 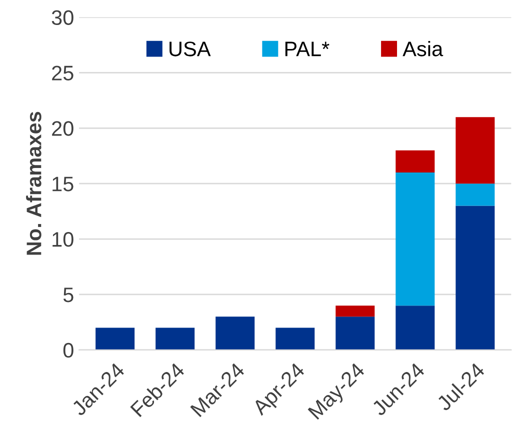 What do you see at coordinates (63, 128) in the screenshot?
I see `y-tick-label: 20` at bounding box center [63, 128].